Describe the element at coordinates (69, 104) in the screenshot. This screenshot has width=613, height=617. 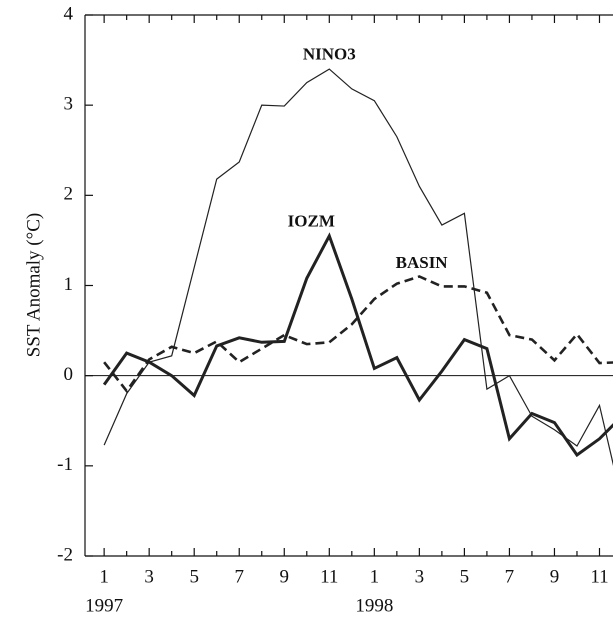
I see `y-tick-label: 3` at that location.